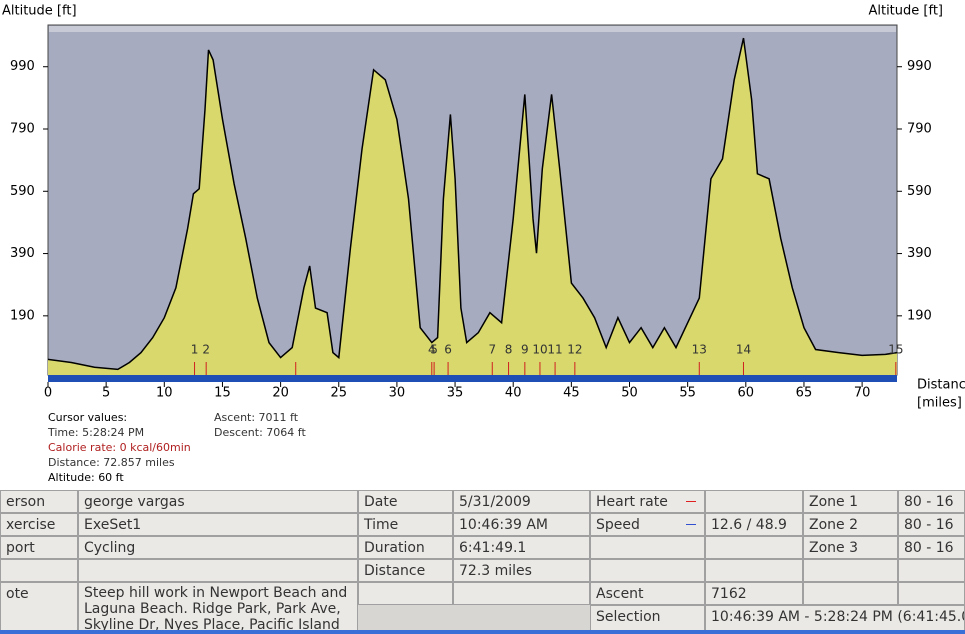 The width and height of the screenshot is (965, 634). Describe the element at coordinates (850, 547) in the screenshot. I see `table-cell: Zone 3` at that location.